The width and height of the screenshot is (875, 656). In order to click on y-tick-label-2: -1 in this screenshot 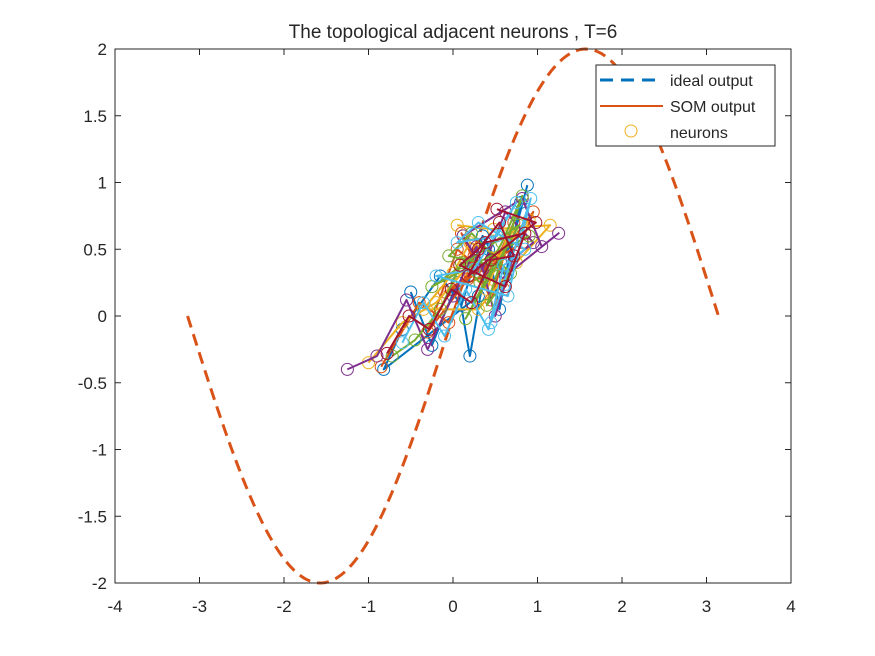, I will do `click(99, 450)`.